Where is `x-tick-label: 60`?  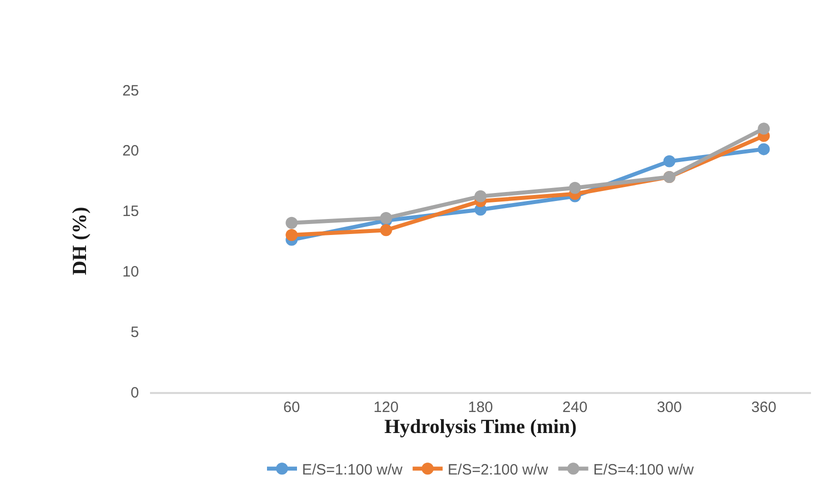 x-tick-label: 60 is located at coordinates (291, 407).